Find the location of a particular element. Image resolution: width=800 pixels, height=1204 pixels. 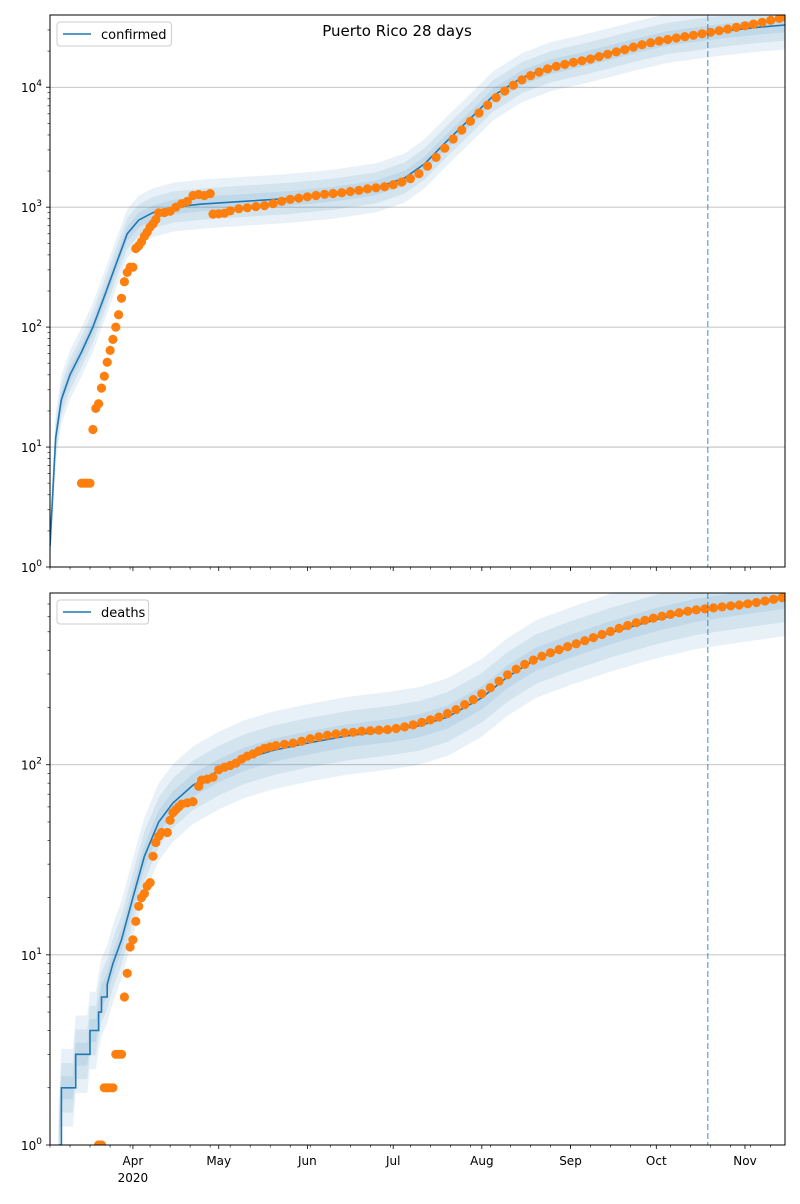

y-tick-label-0-2: 10² is located at coordinates (31, 327).